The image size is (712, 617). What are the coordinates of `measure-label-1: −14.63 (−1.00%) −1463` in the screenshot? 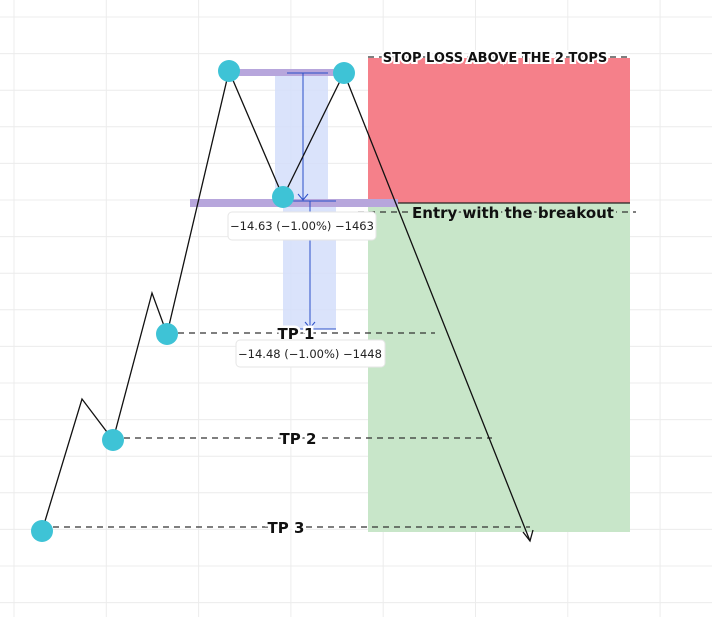 It's located at (302, 226).